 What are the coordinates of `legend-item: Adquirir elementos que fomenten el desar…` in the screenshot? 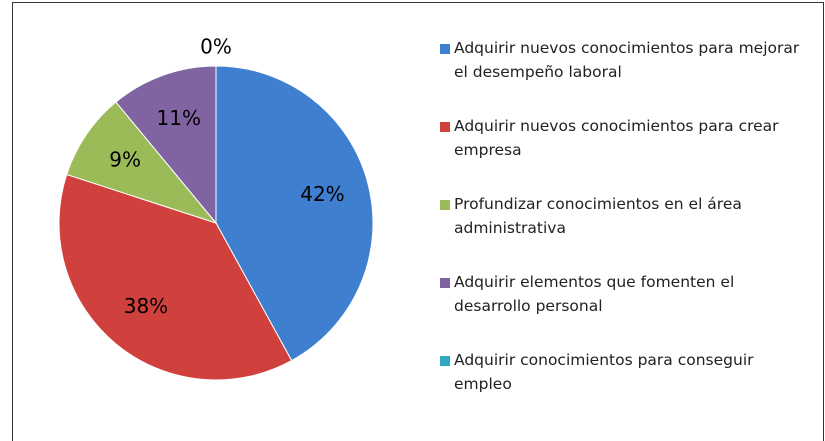 It's located at (625, 294).